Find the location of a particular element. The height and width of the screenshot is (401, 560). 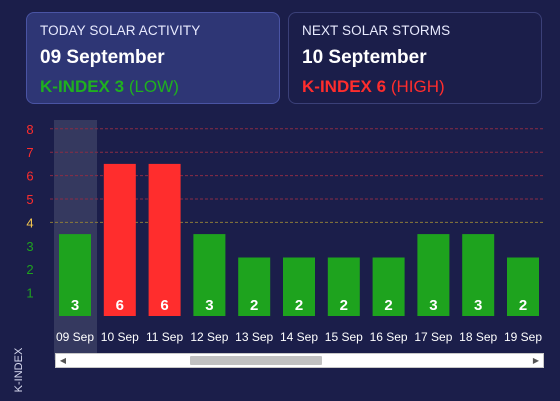

next-k-index-level: (HIGH) is located at coordinates (417, 86).